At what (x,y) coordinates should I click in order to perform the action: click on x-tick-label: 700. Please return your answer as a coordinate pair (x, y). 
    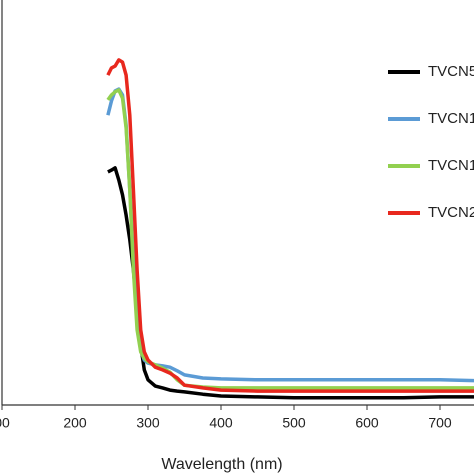
    Looking at the image, I should click on (440, 423).